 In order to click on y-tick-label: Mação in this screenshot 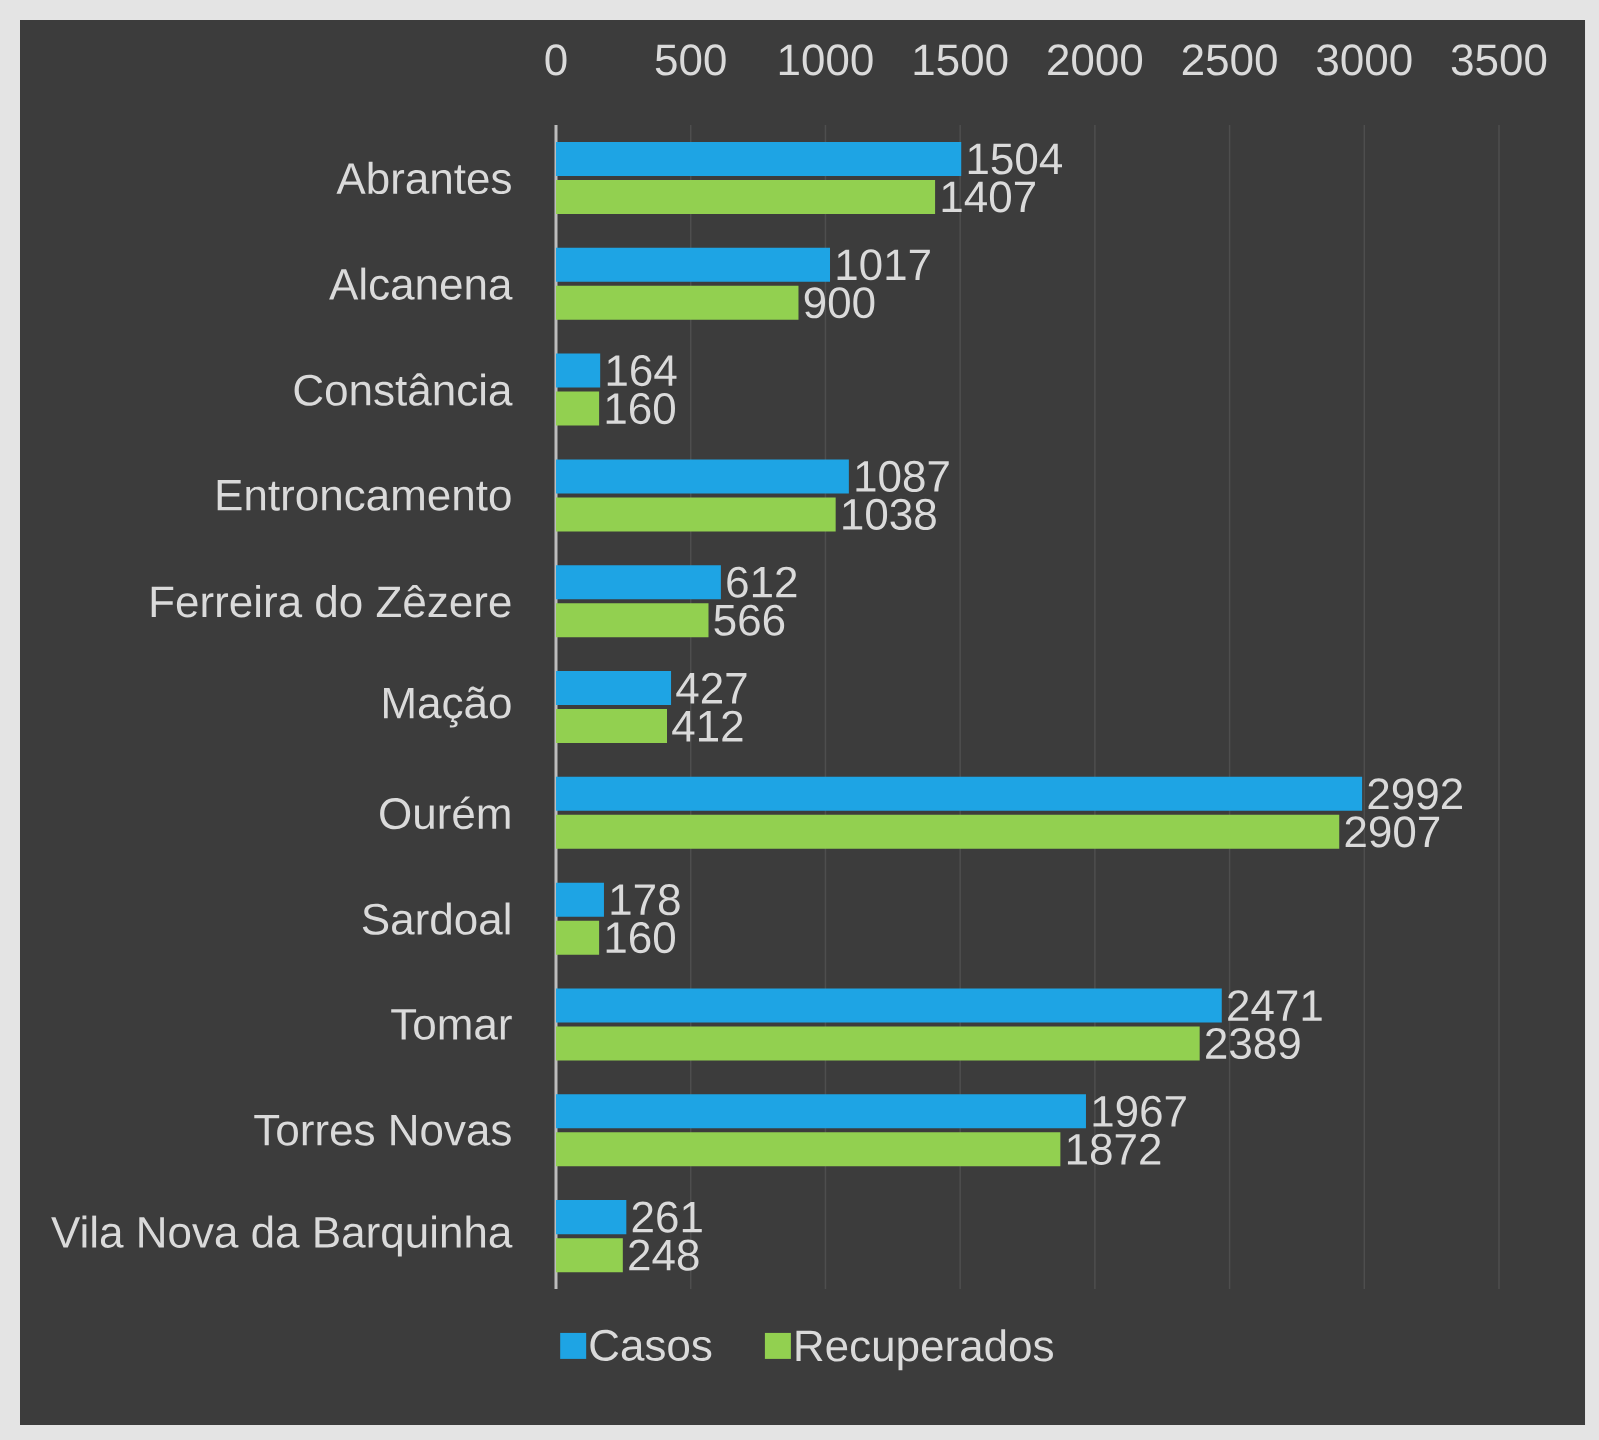, I will do `click(447, 707)`.